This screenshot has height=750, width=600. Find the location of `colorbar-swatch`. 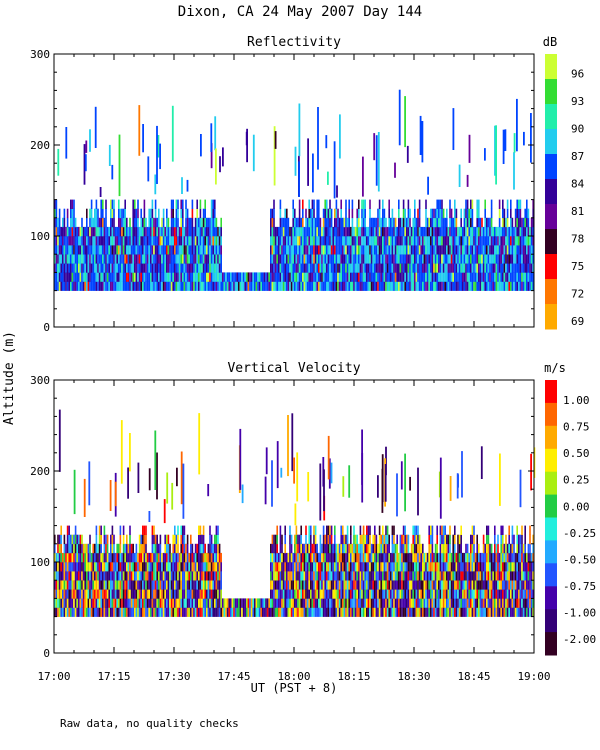

colorbar-swatch is located at coordinates (551, 242).